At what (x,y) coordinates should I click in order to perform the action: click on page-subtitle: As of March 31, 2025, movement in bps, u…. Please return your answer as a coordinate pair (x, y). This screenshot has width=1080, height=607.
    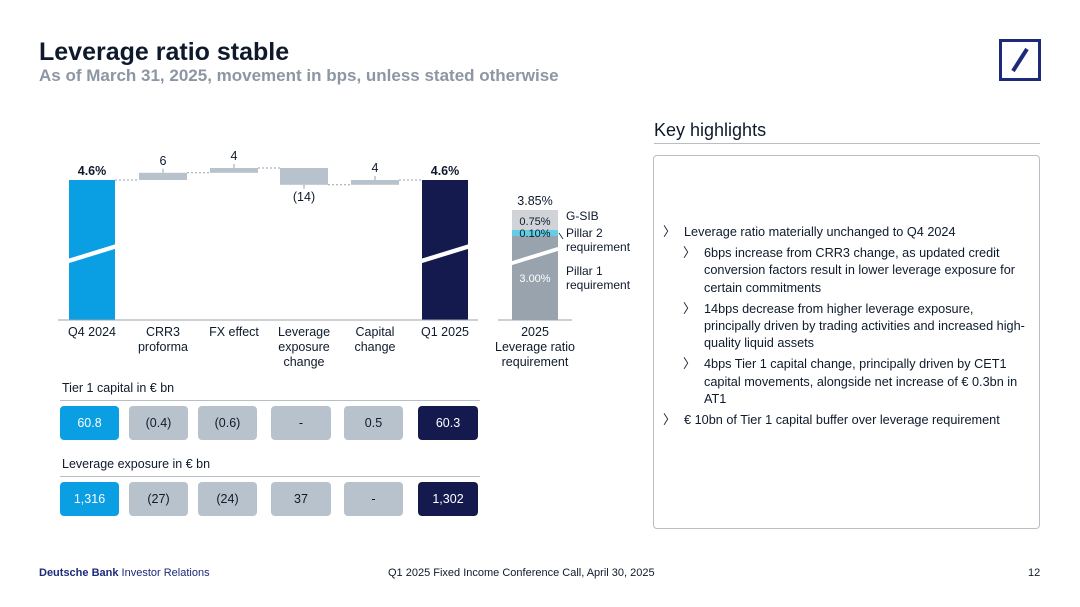
    Looking at the image, I should click on (299, 75).